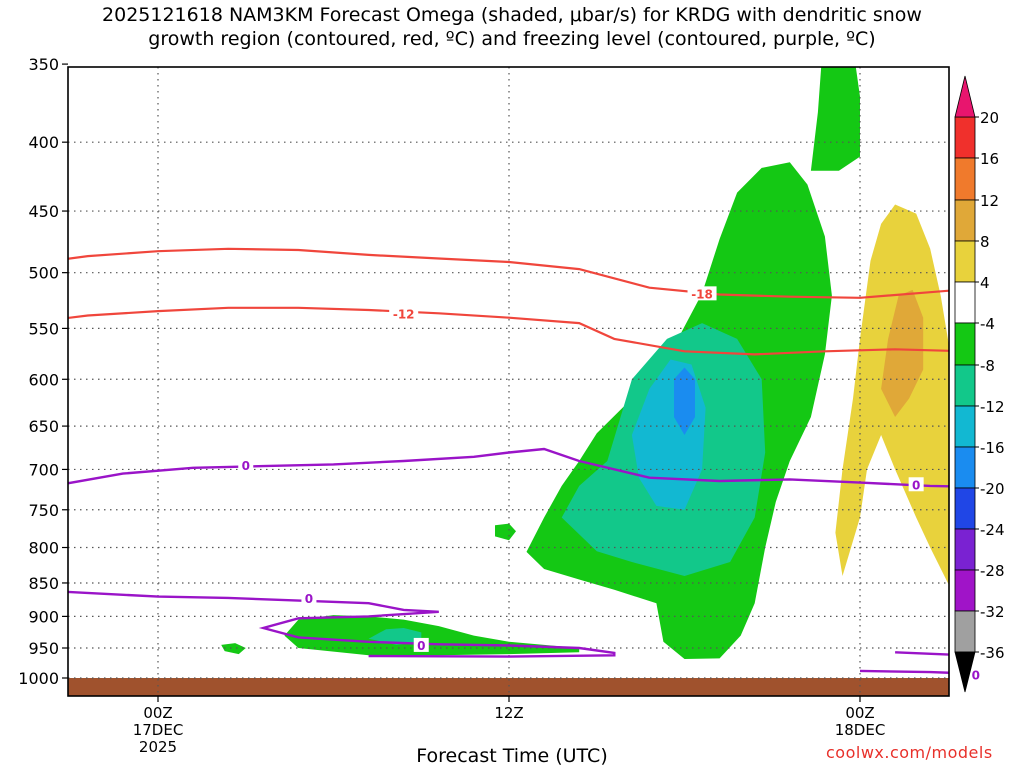 Image resolution: width=1024 pixels, height=768 pixels. Describe the element at coordinates (989, 118) in the screenshot. I see `colorbar-label-0: 20` at that location.